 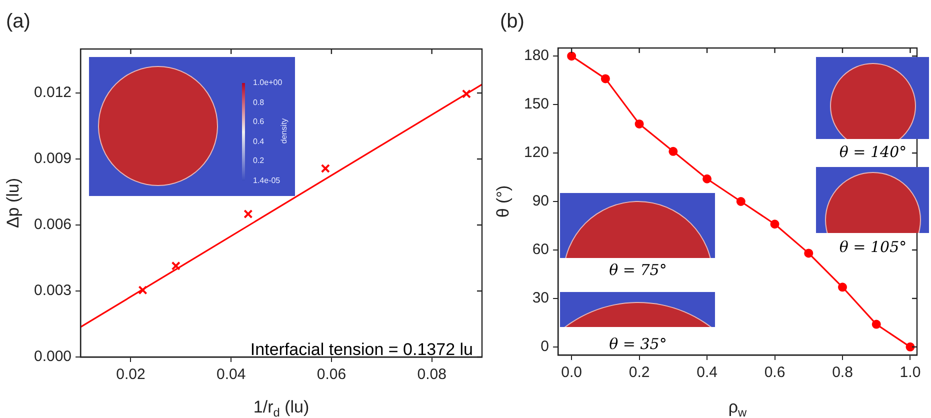 I want to click on y-tick-label: 0.003, so click(x=53, y=291).